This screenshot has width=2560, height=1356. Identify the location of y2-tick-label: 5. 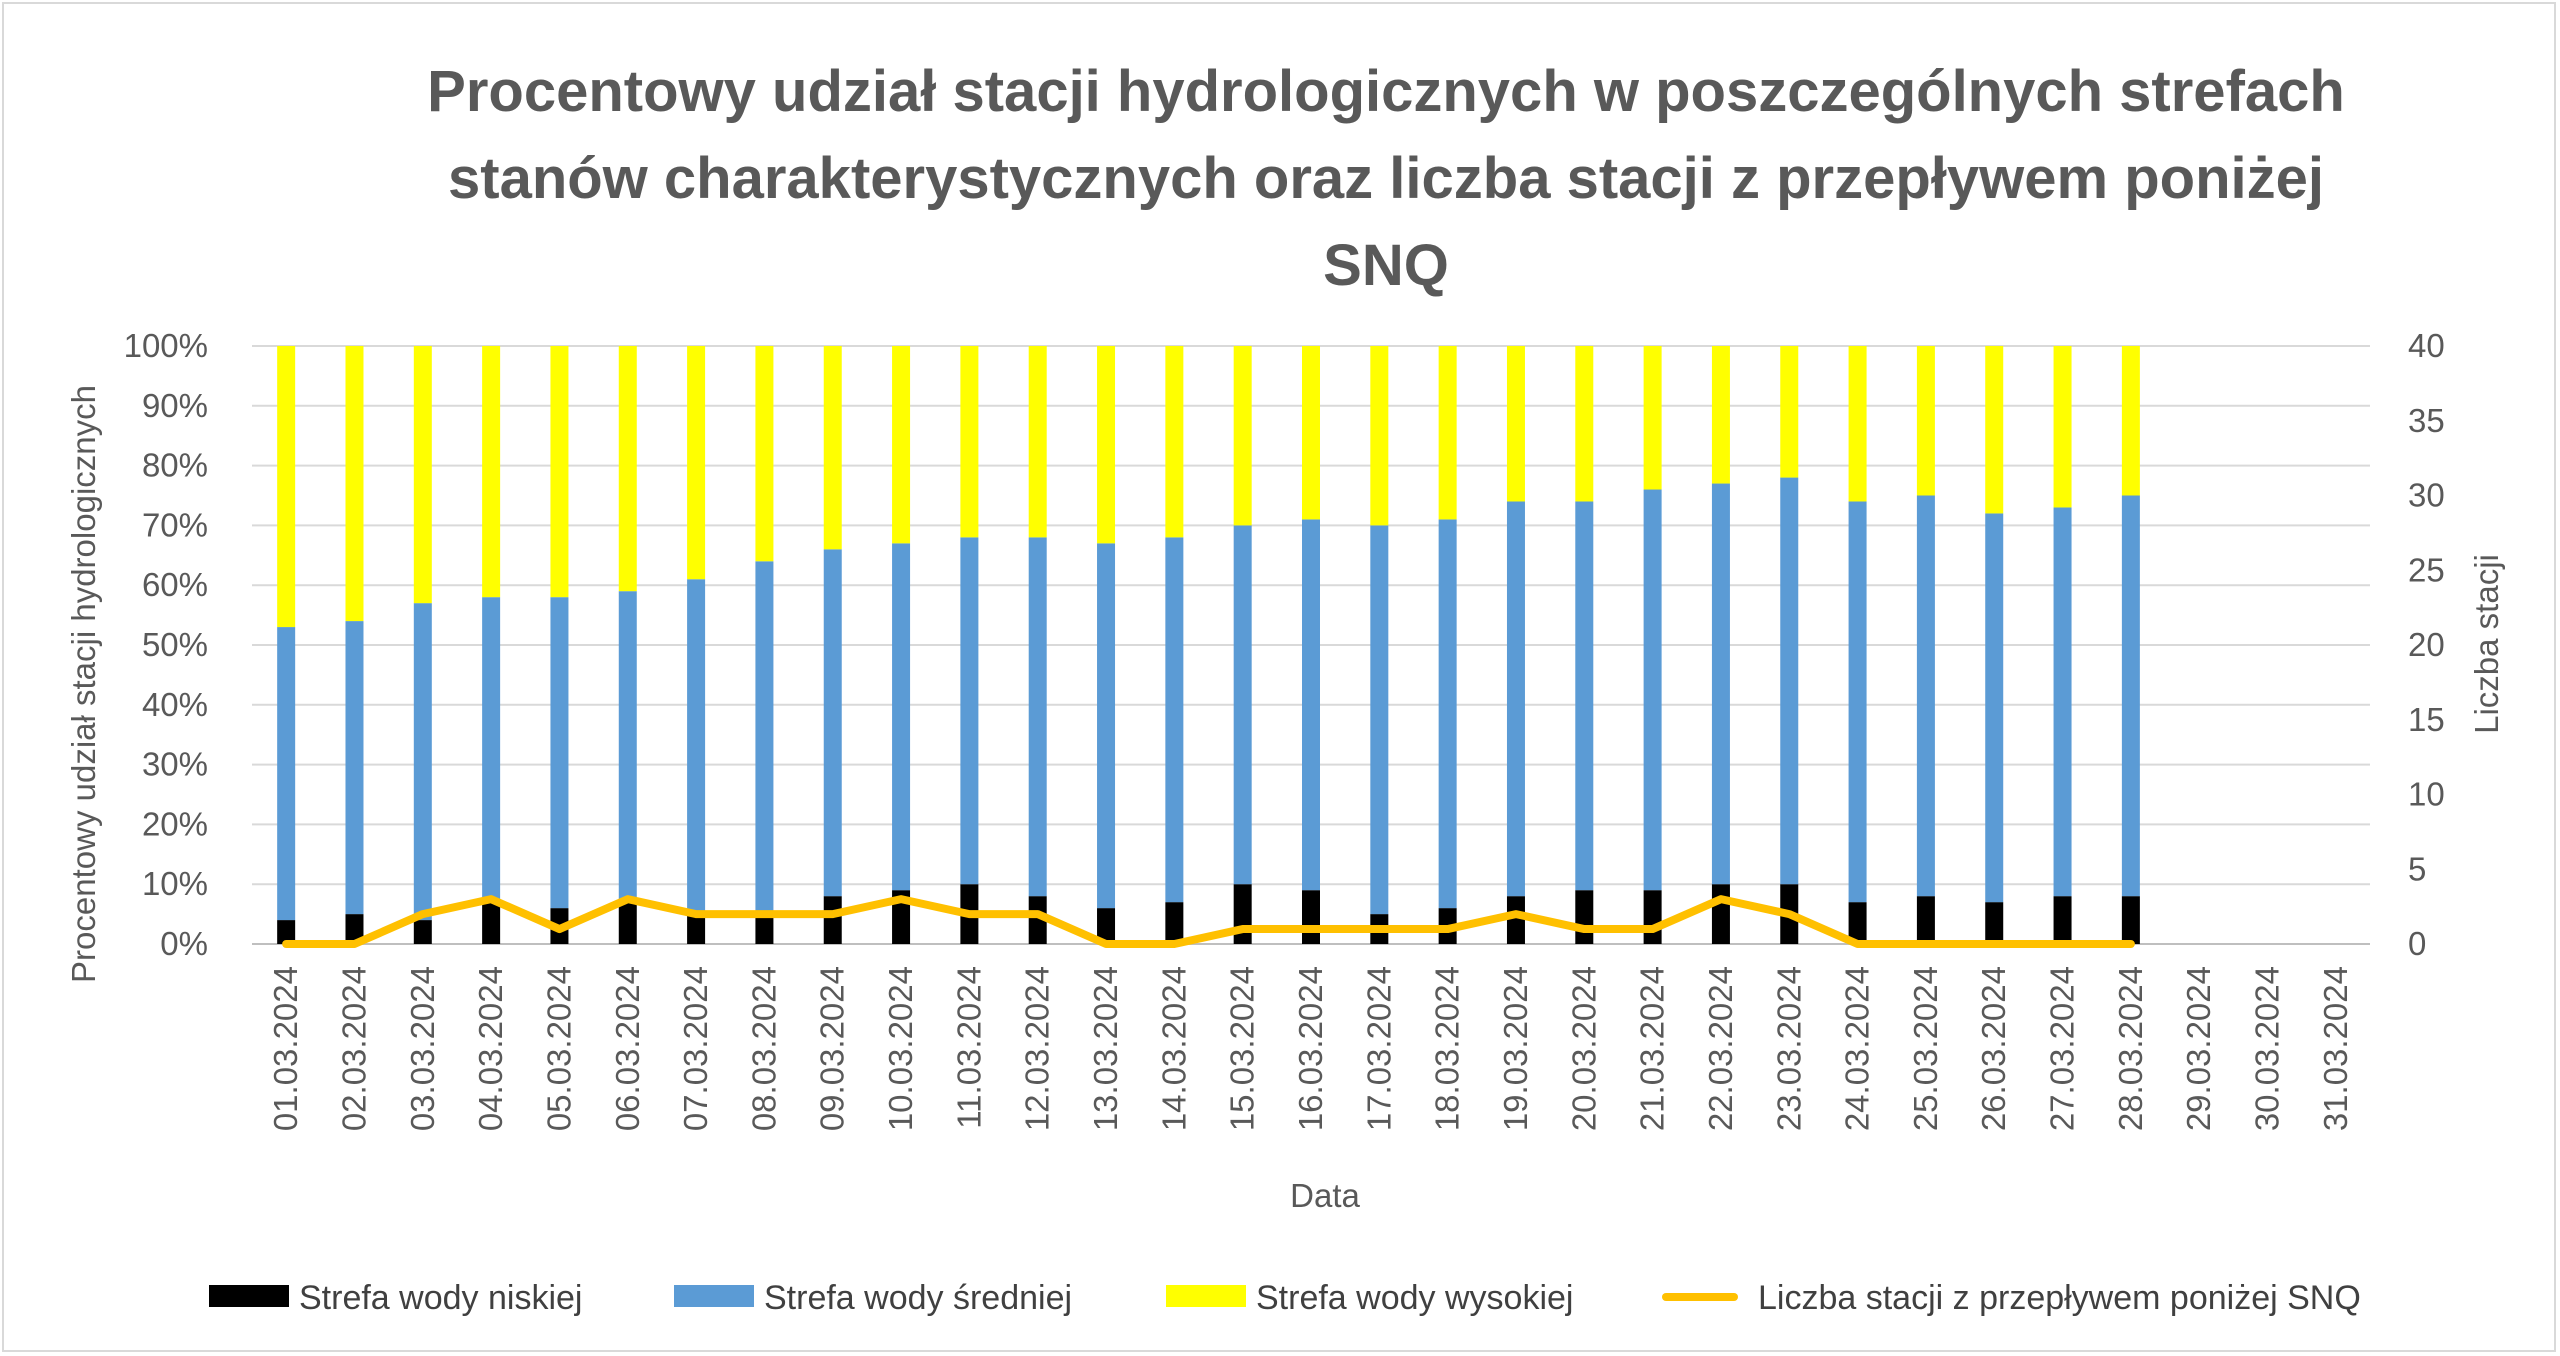
(2417, 868).